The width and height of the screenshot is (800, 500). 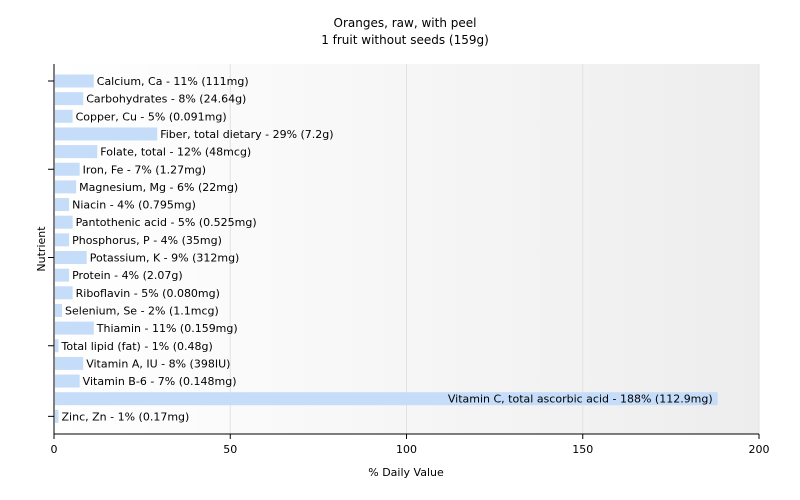 I want to click on bar-label: Selenium, Se - 2% (1.1mcg), so click(x=142, y=310).